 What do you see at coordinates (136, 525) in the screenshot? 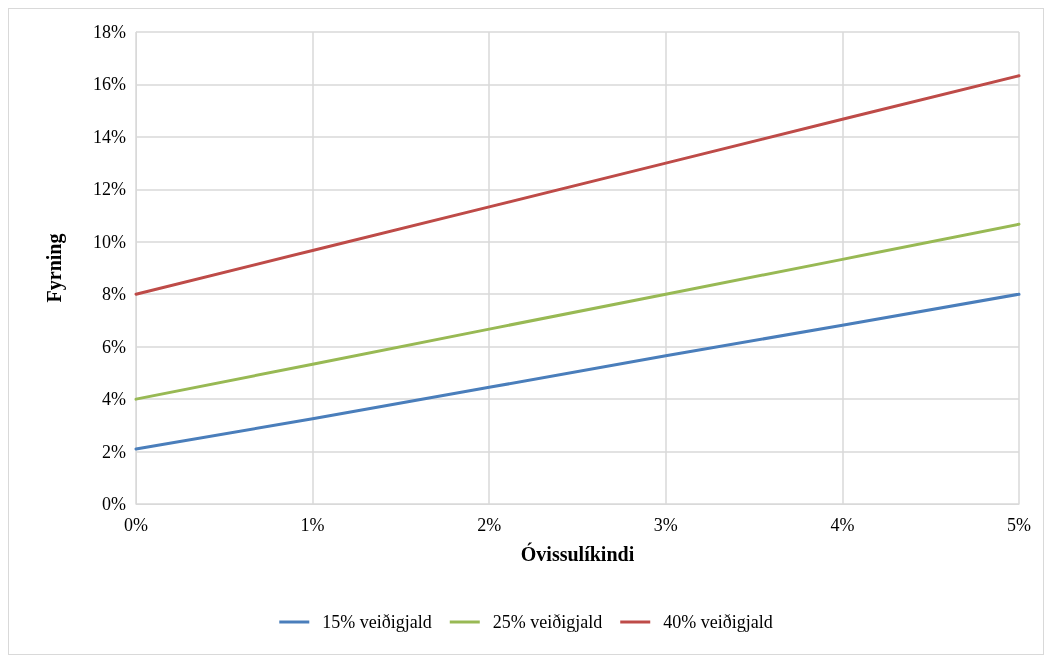
I see `x-tick-label: 0%` at bounding box center [136, 525].